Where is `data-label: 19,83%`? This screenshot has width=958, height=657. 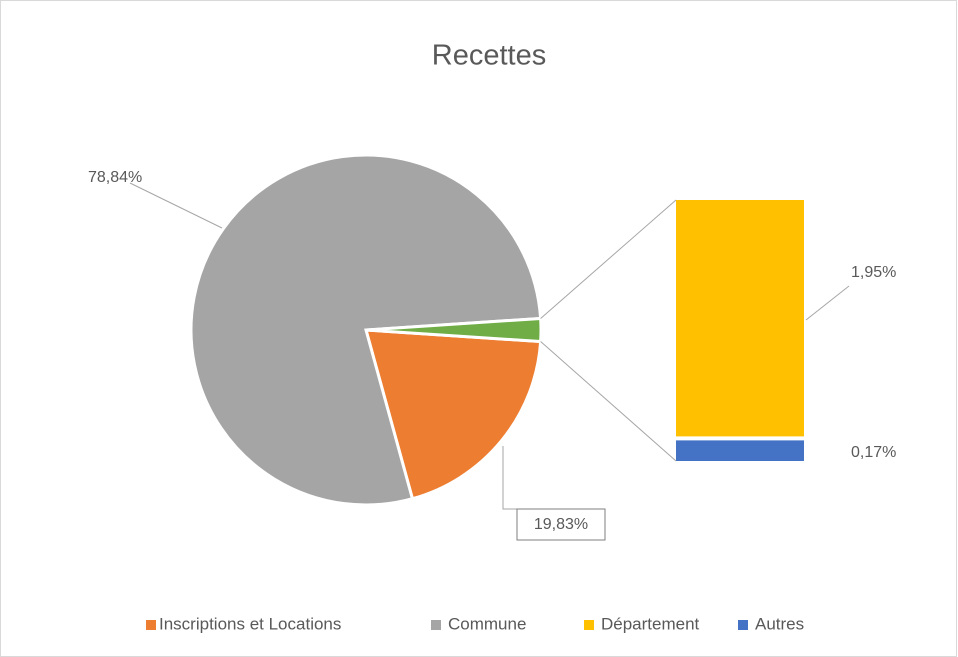 data-label: 19,83% is located at coordinates (561, 524).